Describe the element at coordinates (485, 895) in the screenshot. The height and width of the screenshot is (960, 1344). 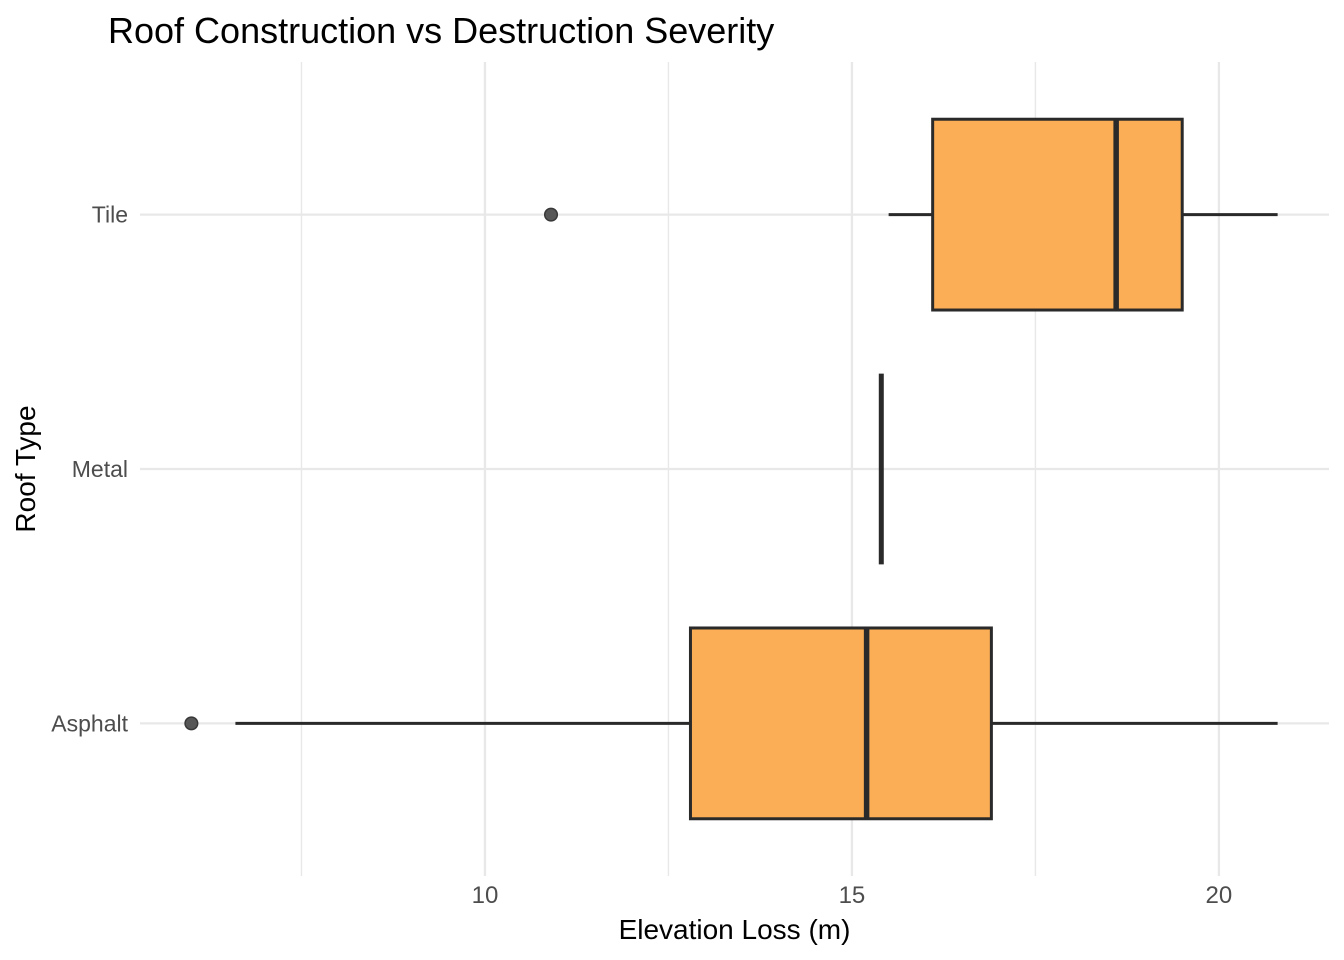
I see `x-tick-label: 10` at that location.